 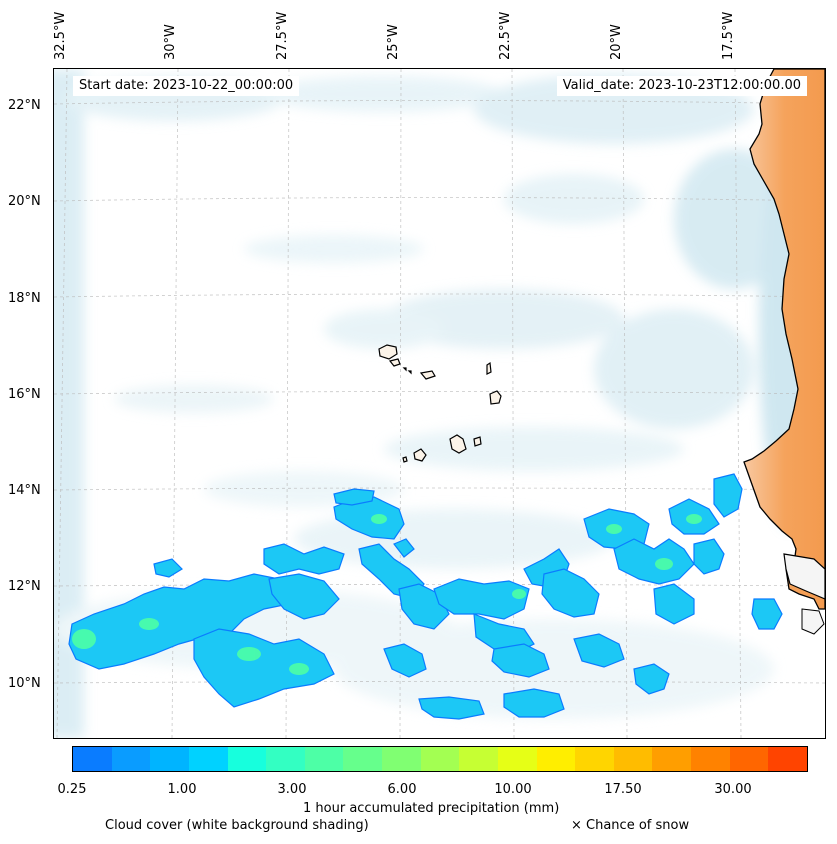 I want to click on snow-caption: × Chance of snow, so click(x=630, y=825).